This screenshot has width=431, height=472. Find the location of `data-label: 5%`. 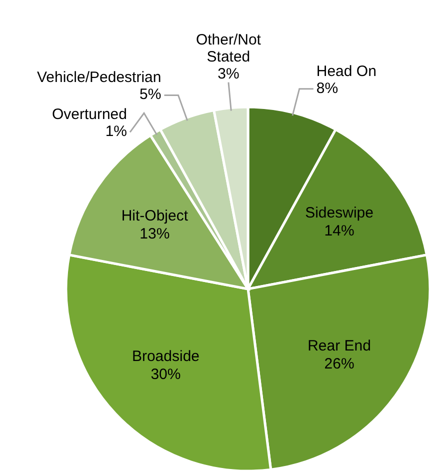

data-label: 5% is located at coordinates (151, 95).